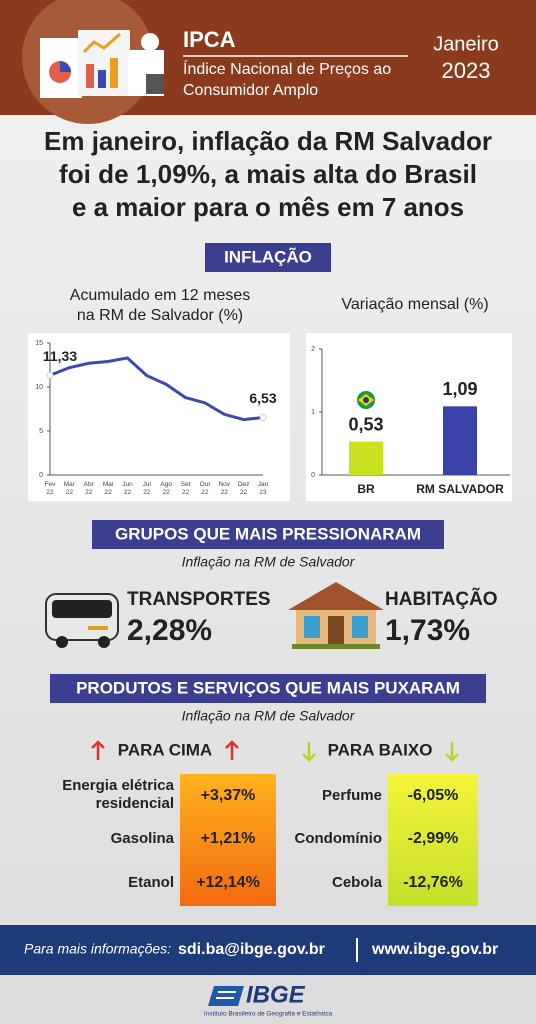 The image size is (536, 1024). I want to click on item-name: Perfume, so click(352, 795).